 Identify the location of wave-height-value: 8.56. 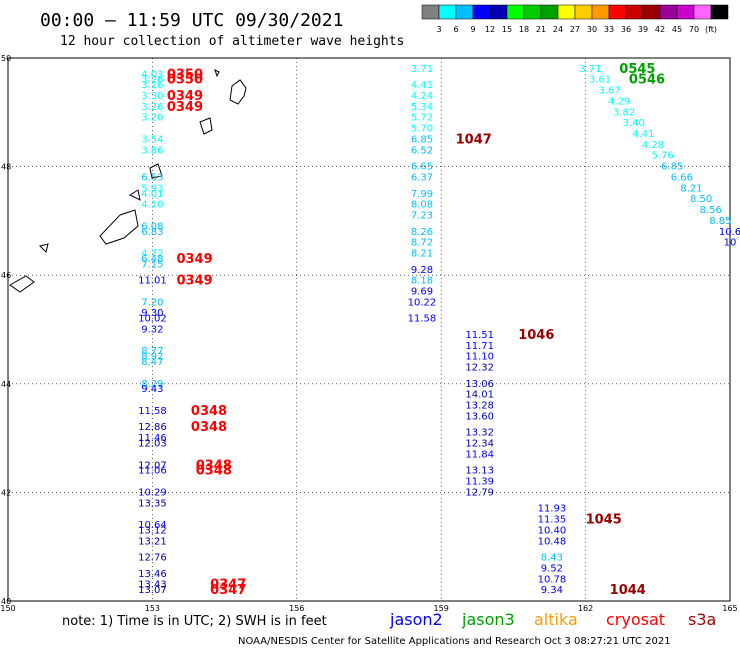
(711, 210).